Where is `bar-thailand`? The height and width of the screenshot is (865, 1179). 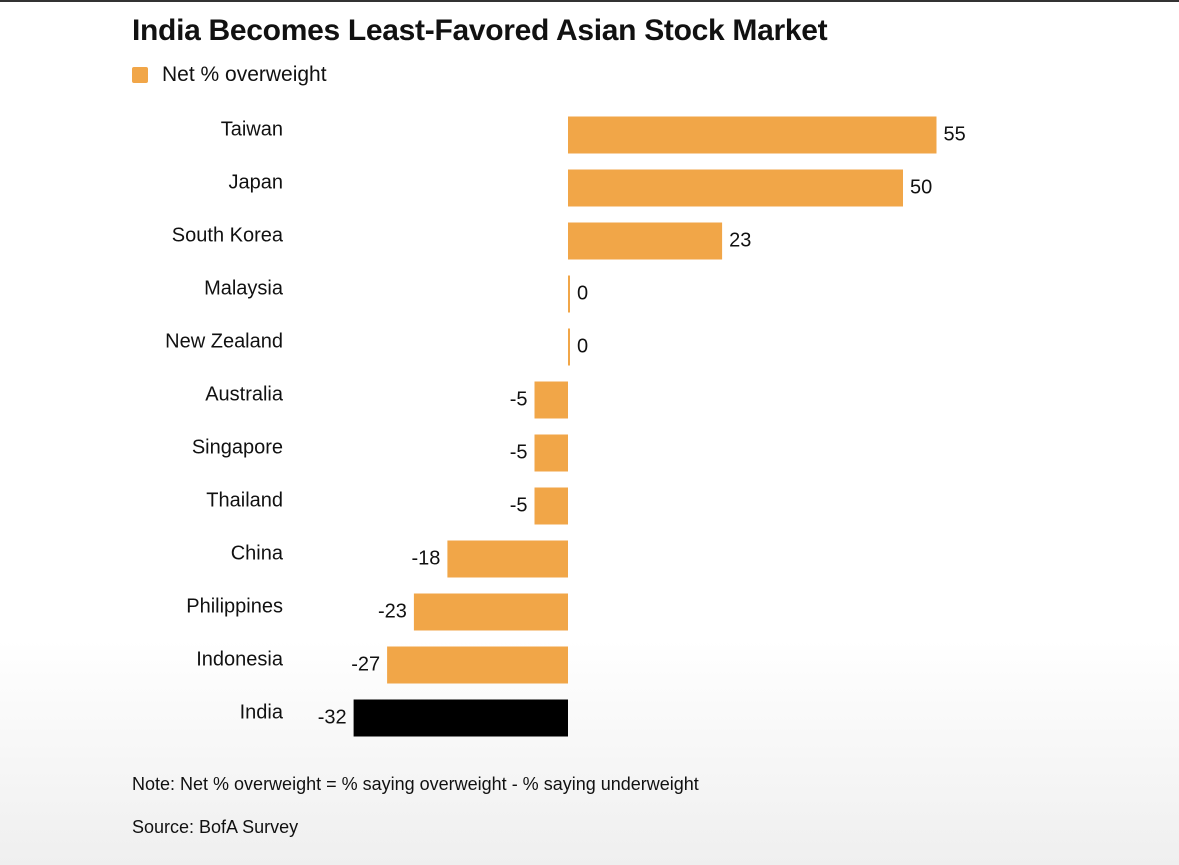
bar-thailand is located at coordinates (551, 506).